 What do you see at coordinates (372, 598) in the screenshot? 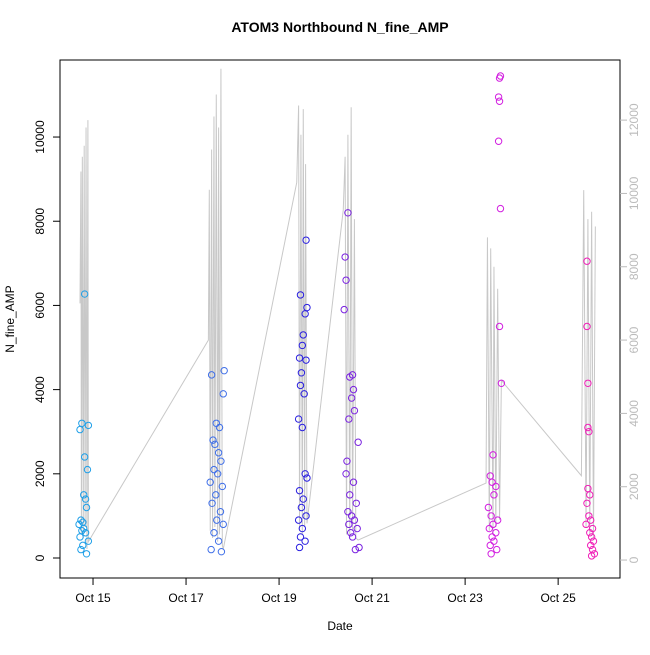
I see `x-tick-label: Oct 21` at bounding box center [372, 598].